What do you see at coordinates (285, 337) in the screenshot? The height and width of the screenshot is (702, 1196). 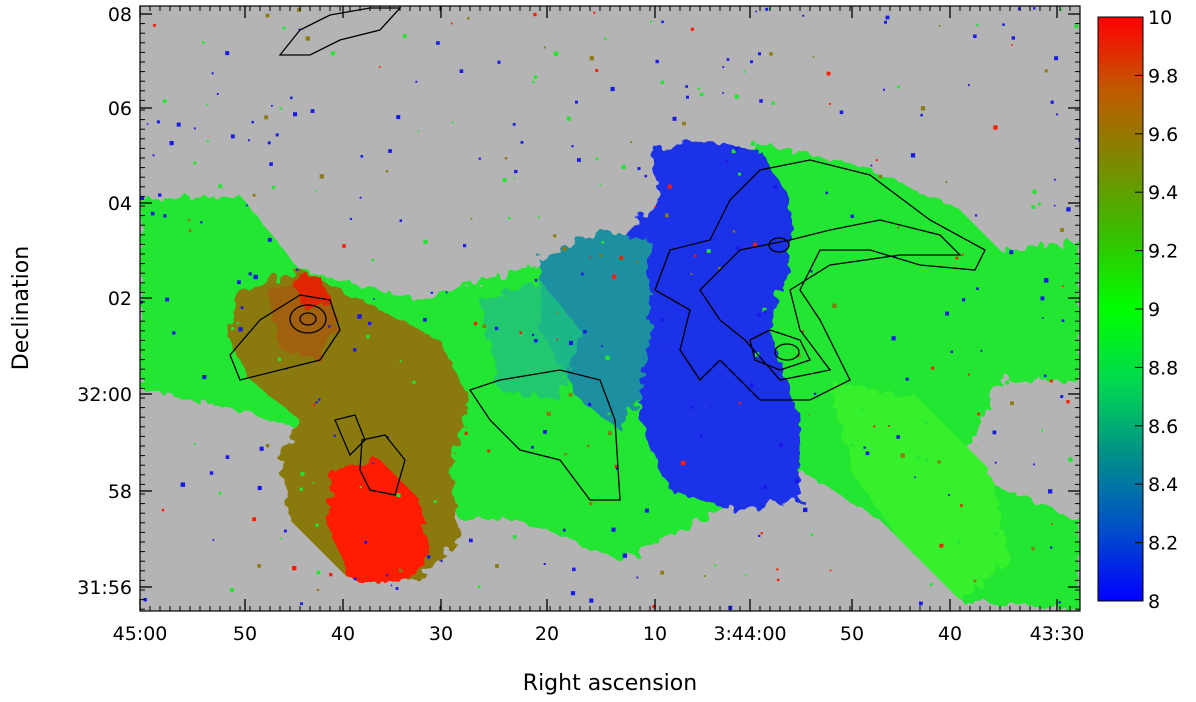 I see `contour-west-outer` at bounding box center [285, 337].